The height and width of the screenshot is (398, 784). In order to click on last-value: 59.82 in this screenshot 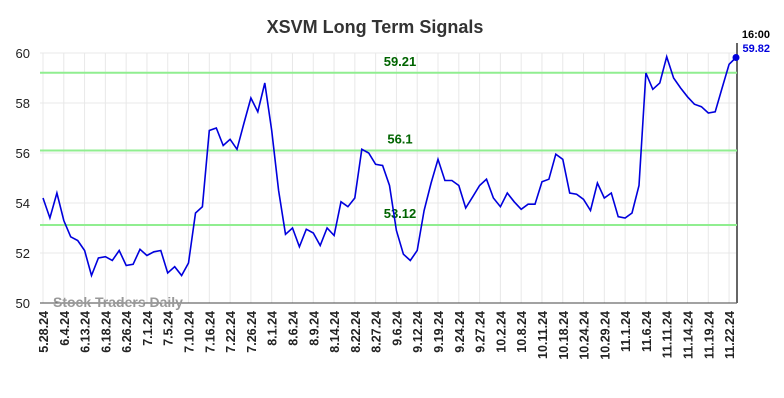, I will do `click(756, 49)`.